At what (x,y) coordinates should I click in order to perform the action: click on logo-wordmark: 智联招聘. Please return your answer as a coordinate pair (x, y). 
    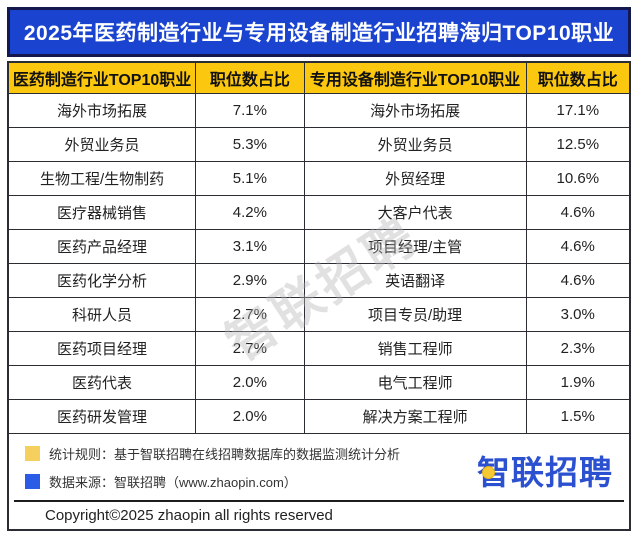
    Looking at the image, I should click on (545, 472).